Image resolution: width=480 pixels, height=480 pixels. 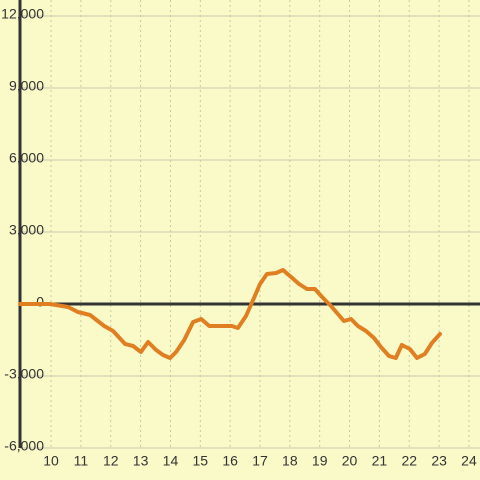 I want to click on y-tick-label: 6,000, so click(x=26, y=158).